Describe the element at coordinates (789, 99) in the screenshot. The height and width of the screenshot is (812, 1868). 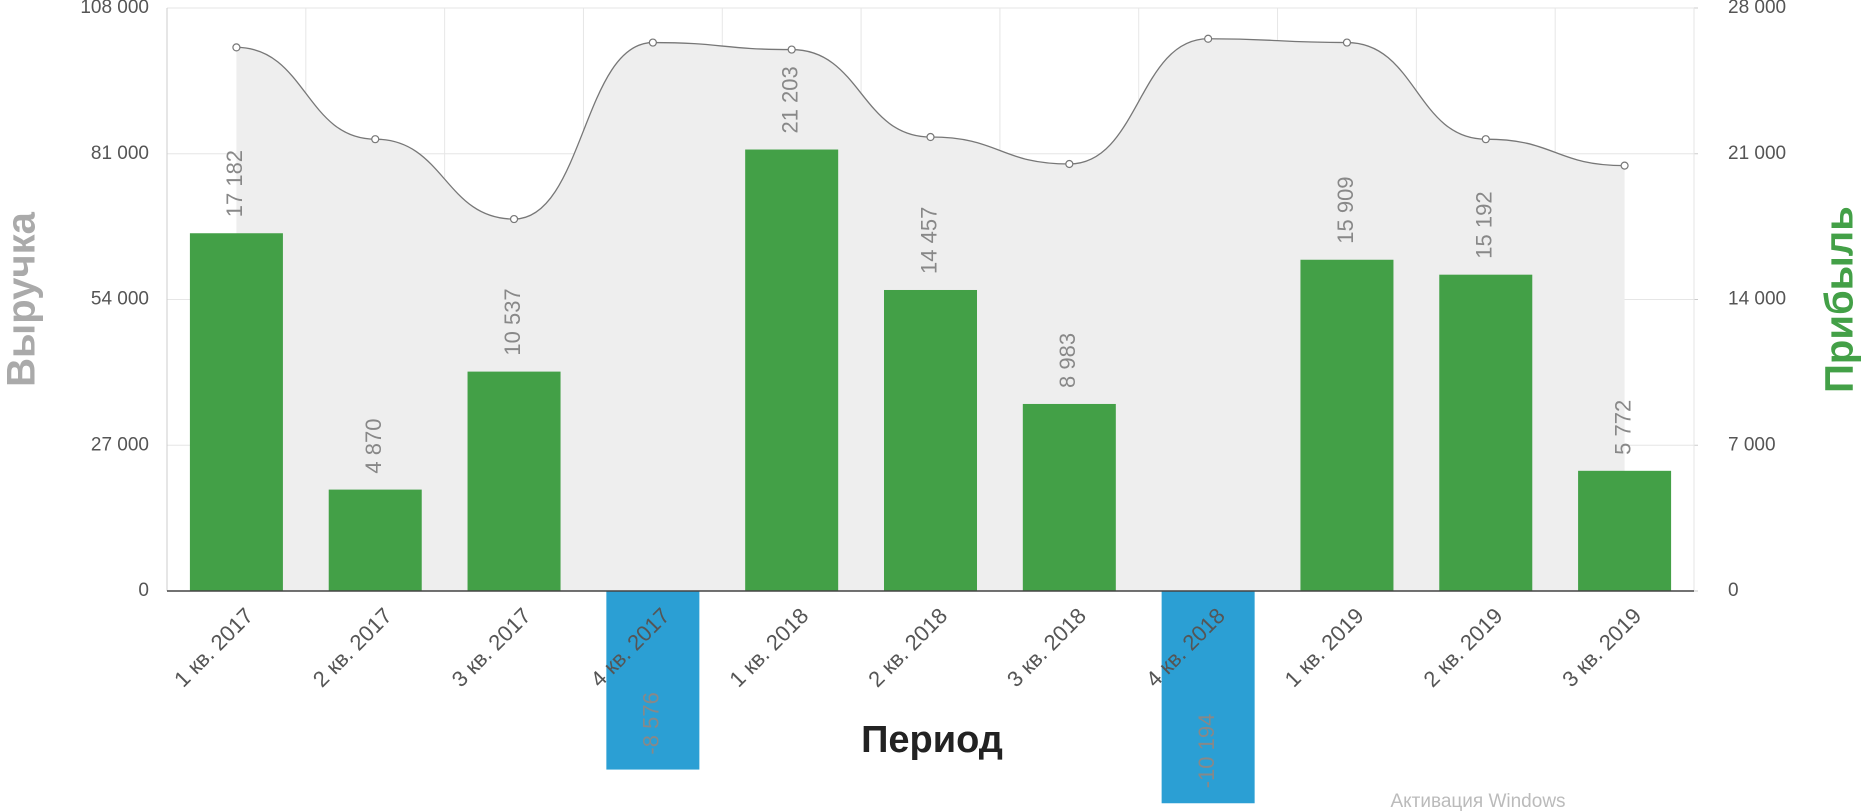
I see `data-label: 21 203` at that location.